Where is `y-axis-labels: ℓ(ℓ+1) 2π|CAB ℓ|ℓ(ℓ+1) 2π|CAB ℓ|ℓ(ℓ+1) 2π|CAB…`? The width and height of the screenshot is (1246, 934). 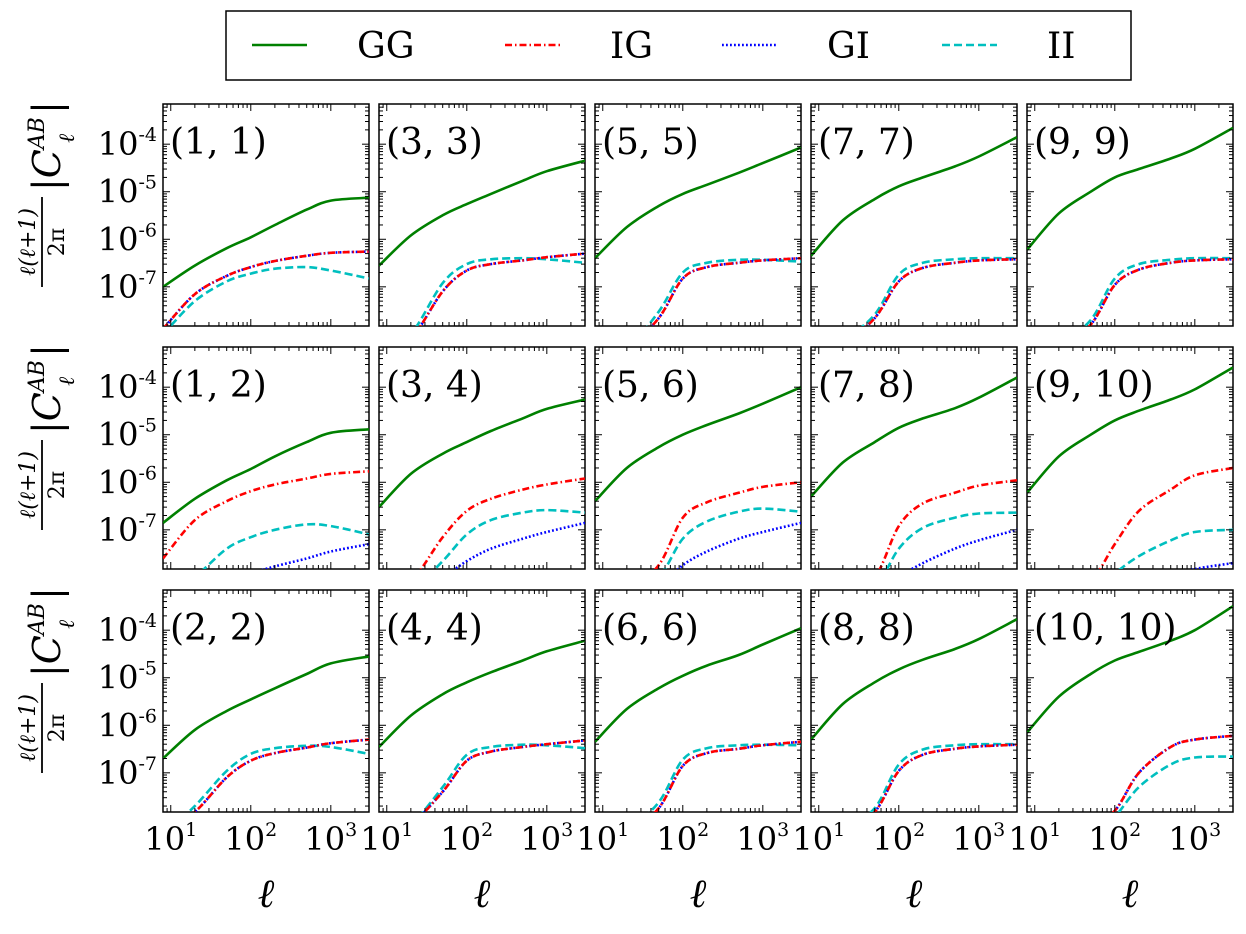 y-axis-labels: ℓ(ℓ+1) 2π|CAB ℓ|ℓ(ℓ+1) 2π|CAB ℓ|ℓ(ℓ+1) 2π|CAB… is located at coordinates (48, 437).